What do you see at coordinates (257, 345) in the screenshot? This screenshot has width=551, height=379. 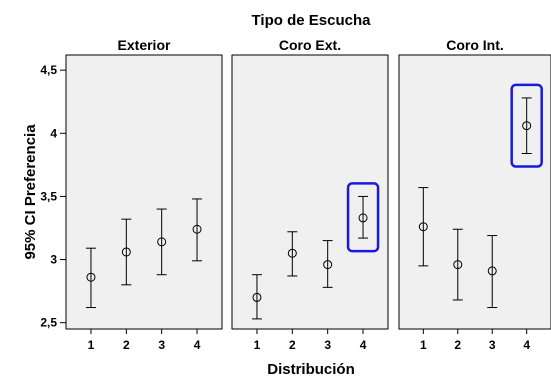 I see `panel-2-x-tick-label: 1` at bounding box center [257, 345].